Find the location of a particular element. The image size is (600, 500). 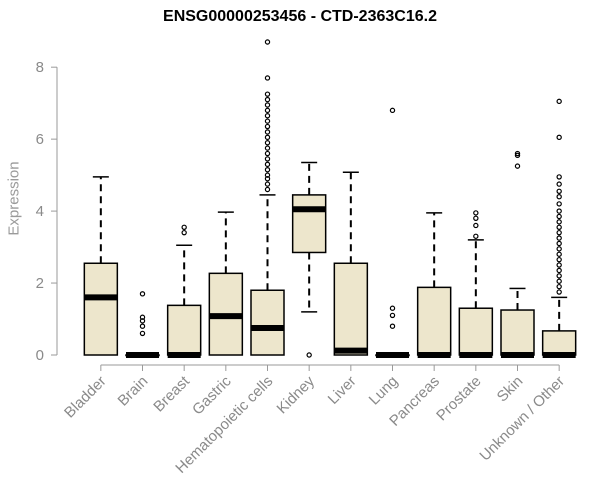

x-tick-label: Breast is located at coordinates (171, 393).